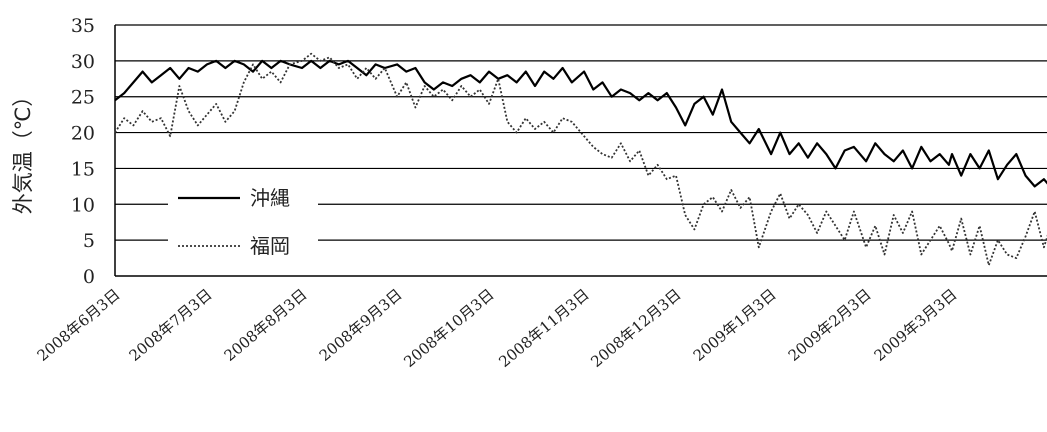  I want to click on legend: 沖縄 福岡, so click(243, 223).